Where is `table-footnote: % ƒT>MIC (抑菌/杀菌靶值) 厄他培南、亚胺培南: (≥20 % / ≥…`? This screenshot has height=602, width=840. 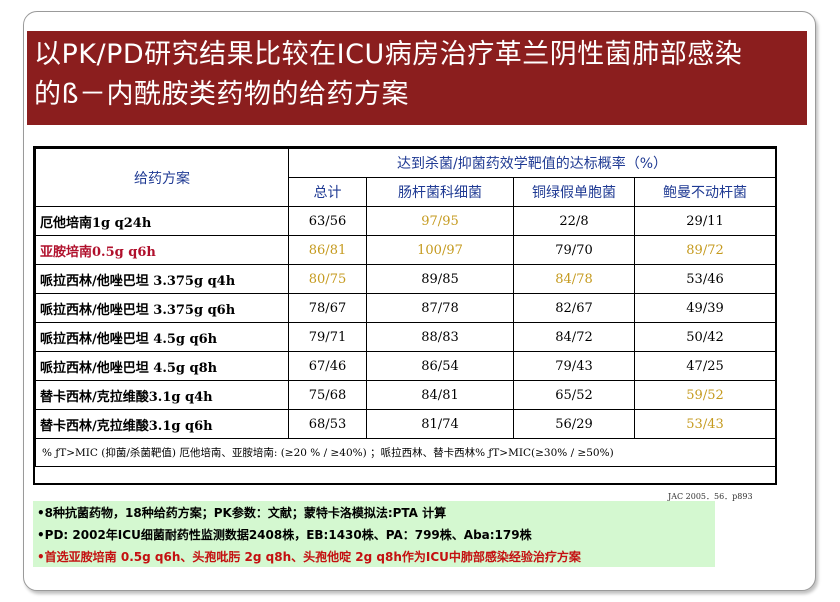 table-footnote: % ƒT>MIC (抑菌/杀菌靶值) 厄他培南、亚胺培南: (≥20 % / ≥… is located at coordinates (405, 452).